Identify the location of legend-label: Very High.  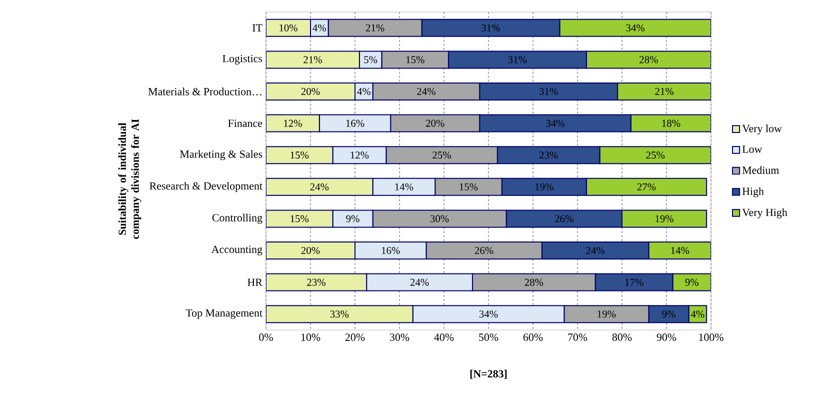
(765, 213).